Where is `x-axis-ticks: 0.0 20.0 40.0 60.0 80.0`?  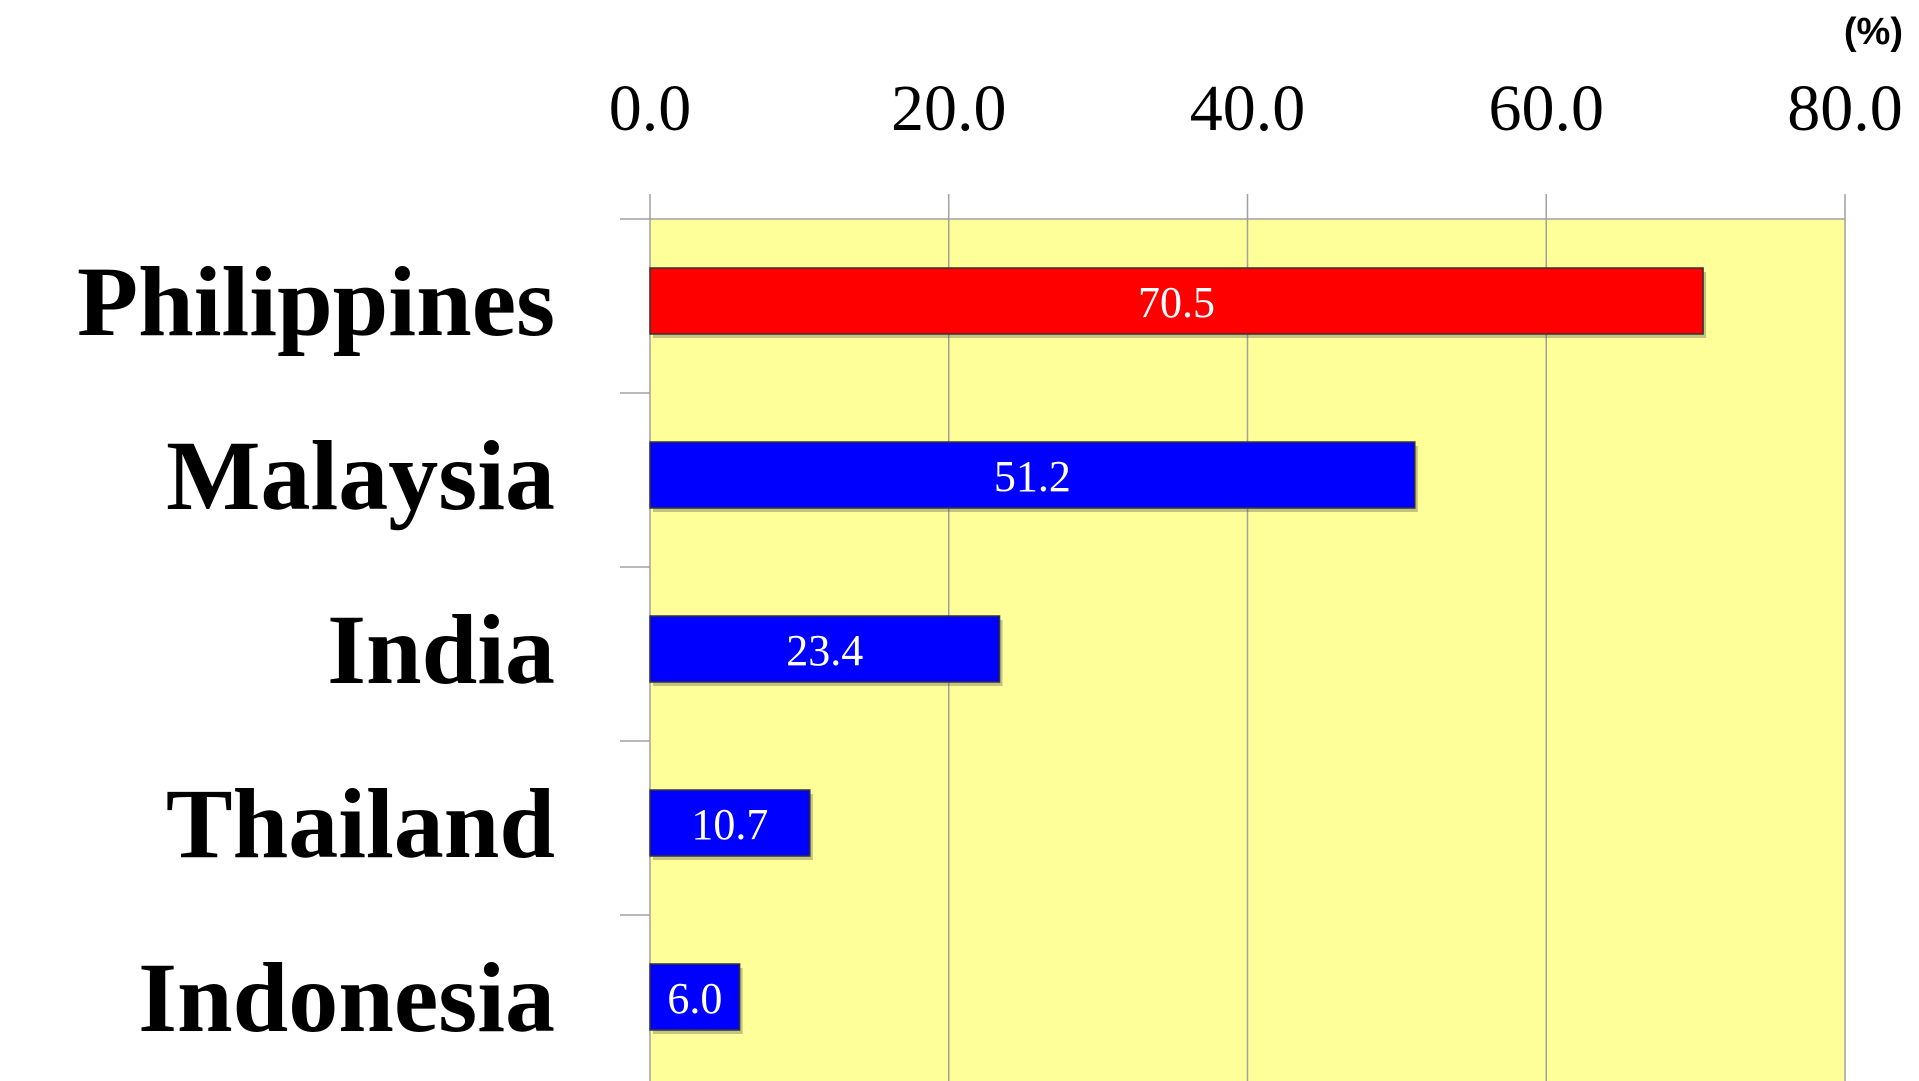 x-axis-ticks: 0.0 20.0 40.0 60.0 80.0 is located at coordinates (1256, 108).